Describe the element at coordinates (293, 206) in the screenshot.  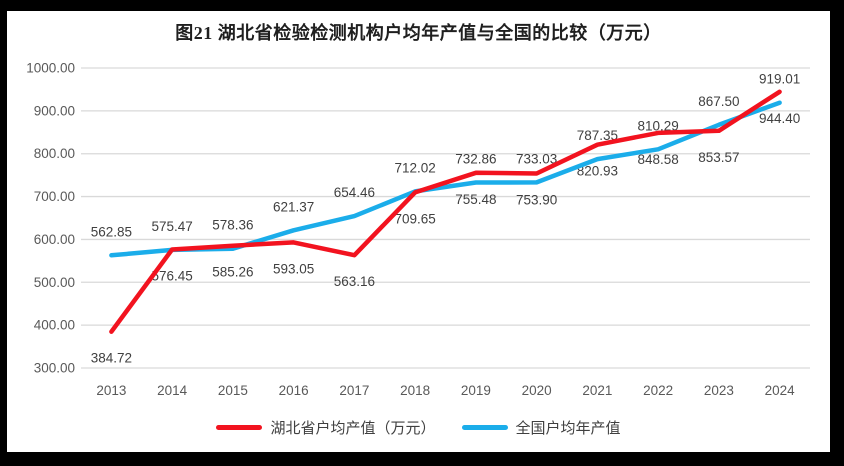
I see `data-label: 621.37` at that location.